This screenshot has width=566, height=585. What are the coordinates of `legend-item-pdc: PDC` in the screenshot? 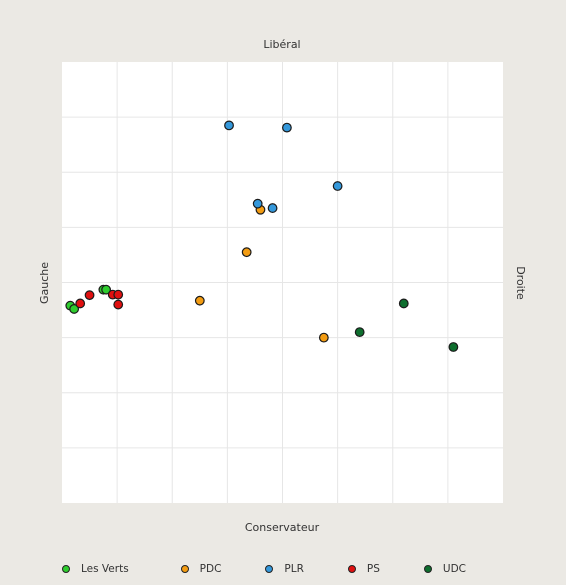 It's located at (201, 569).